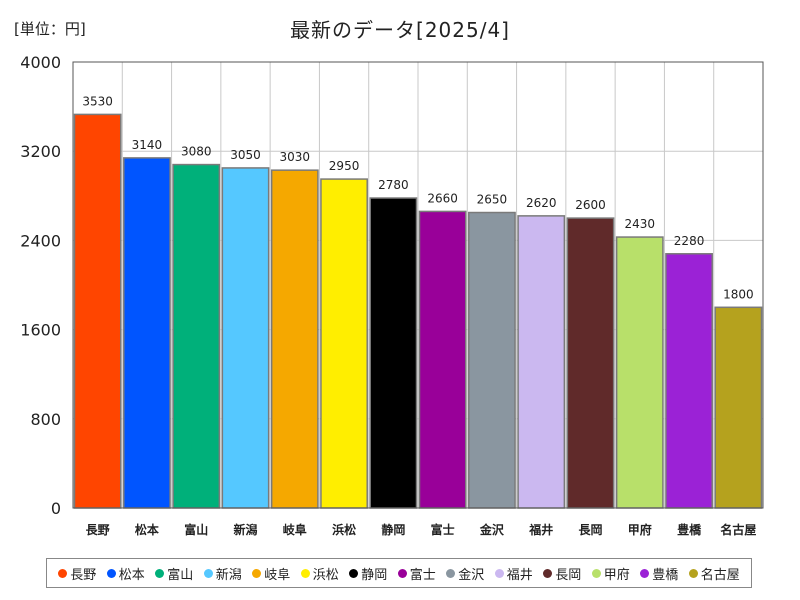 This screenshot has height=600, width=800. I want to click on x-tick-label: 新潟, so click(245, 529).